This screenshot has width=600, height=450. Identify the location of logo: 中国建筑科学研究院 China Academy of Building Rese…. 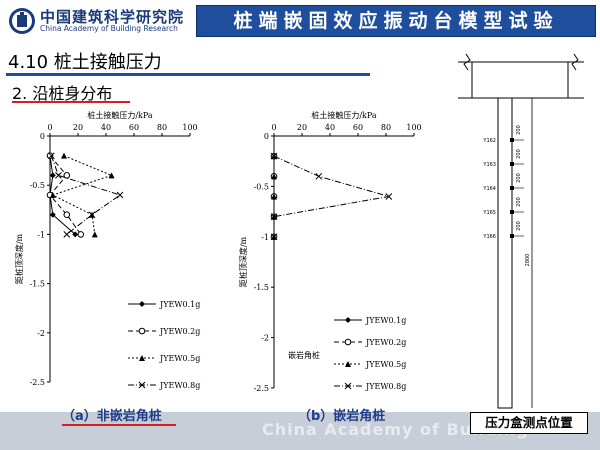
(99, 20).